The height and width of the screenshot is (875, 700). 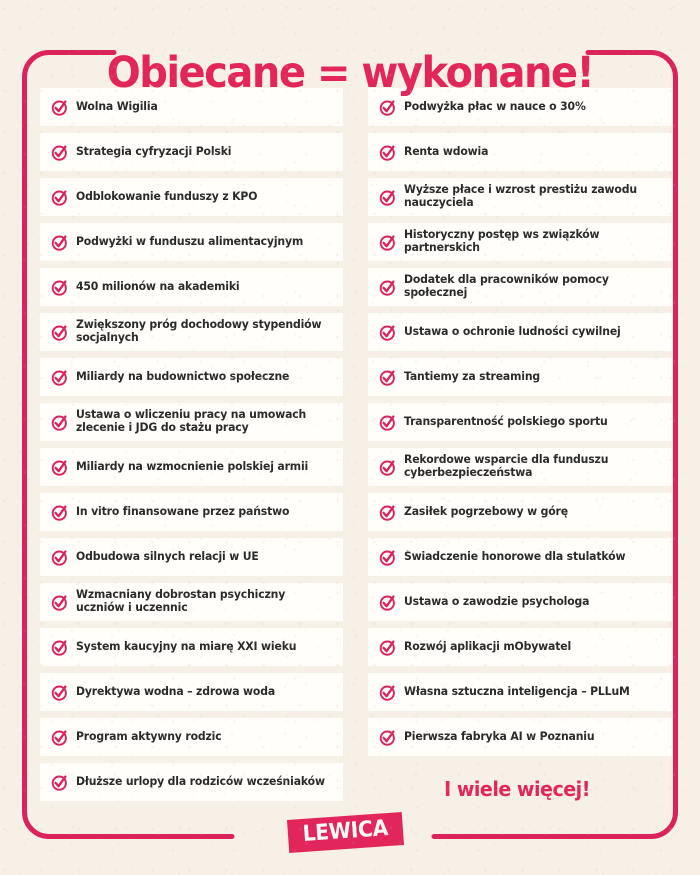 I want to click on promise-label: Miliardy na wzmocnienie polskiej armii, so click(x=192, y=466).